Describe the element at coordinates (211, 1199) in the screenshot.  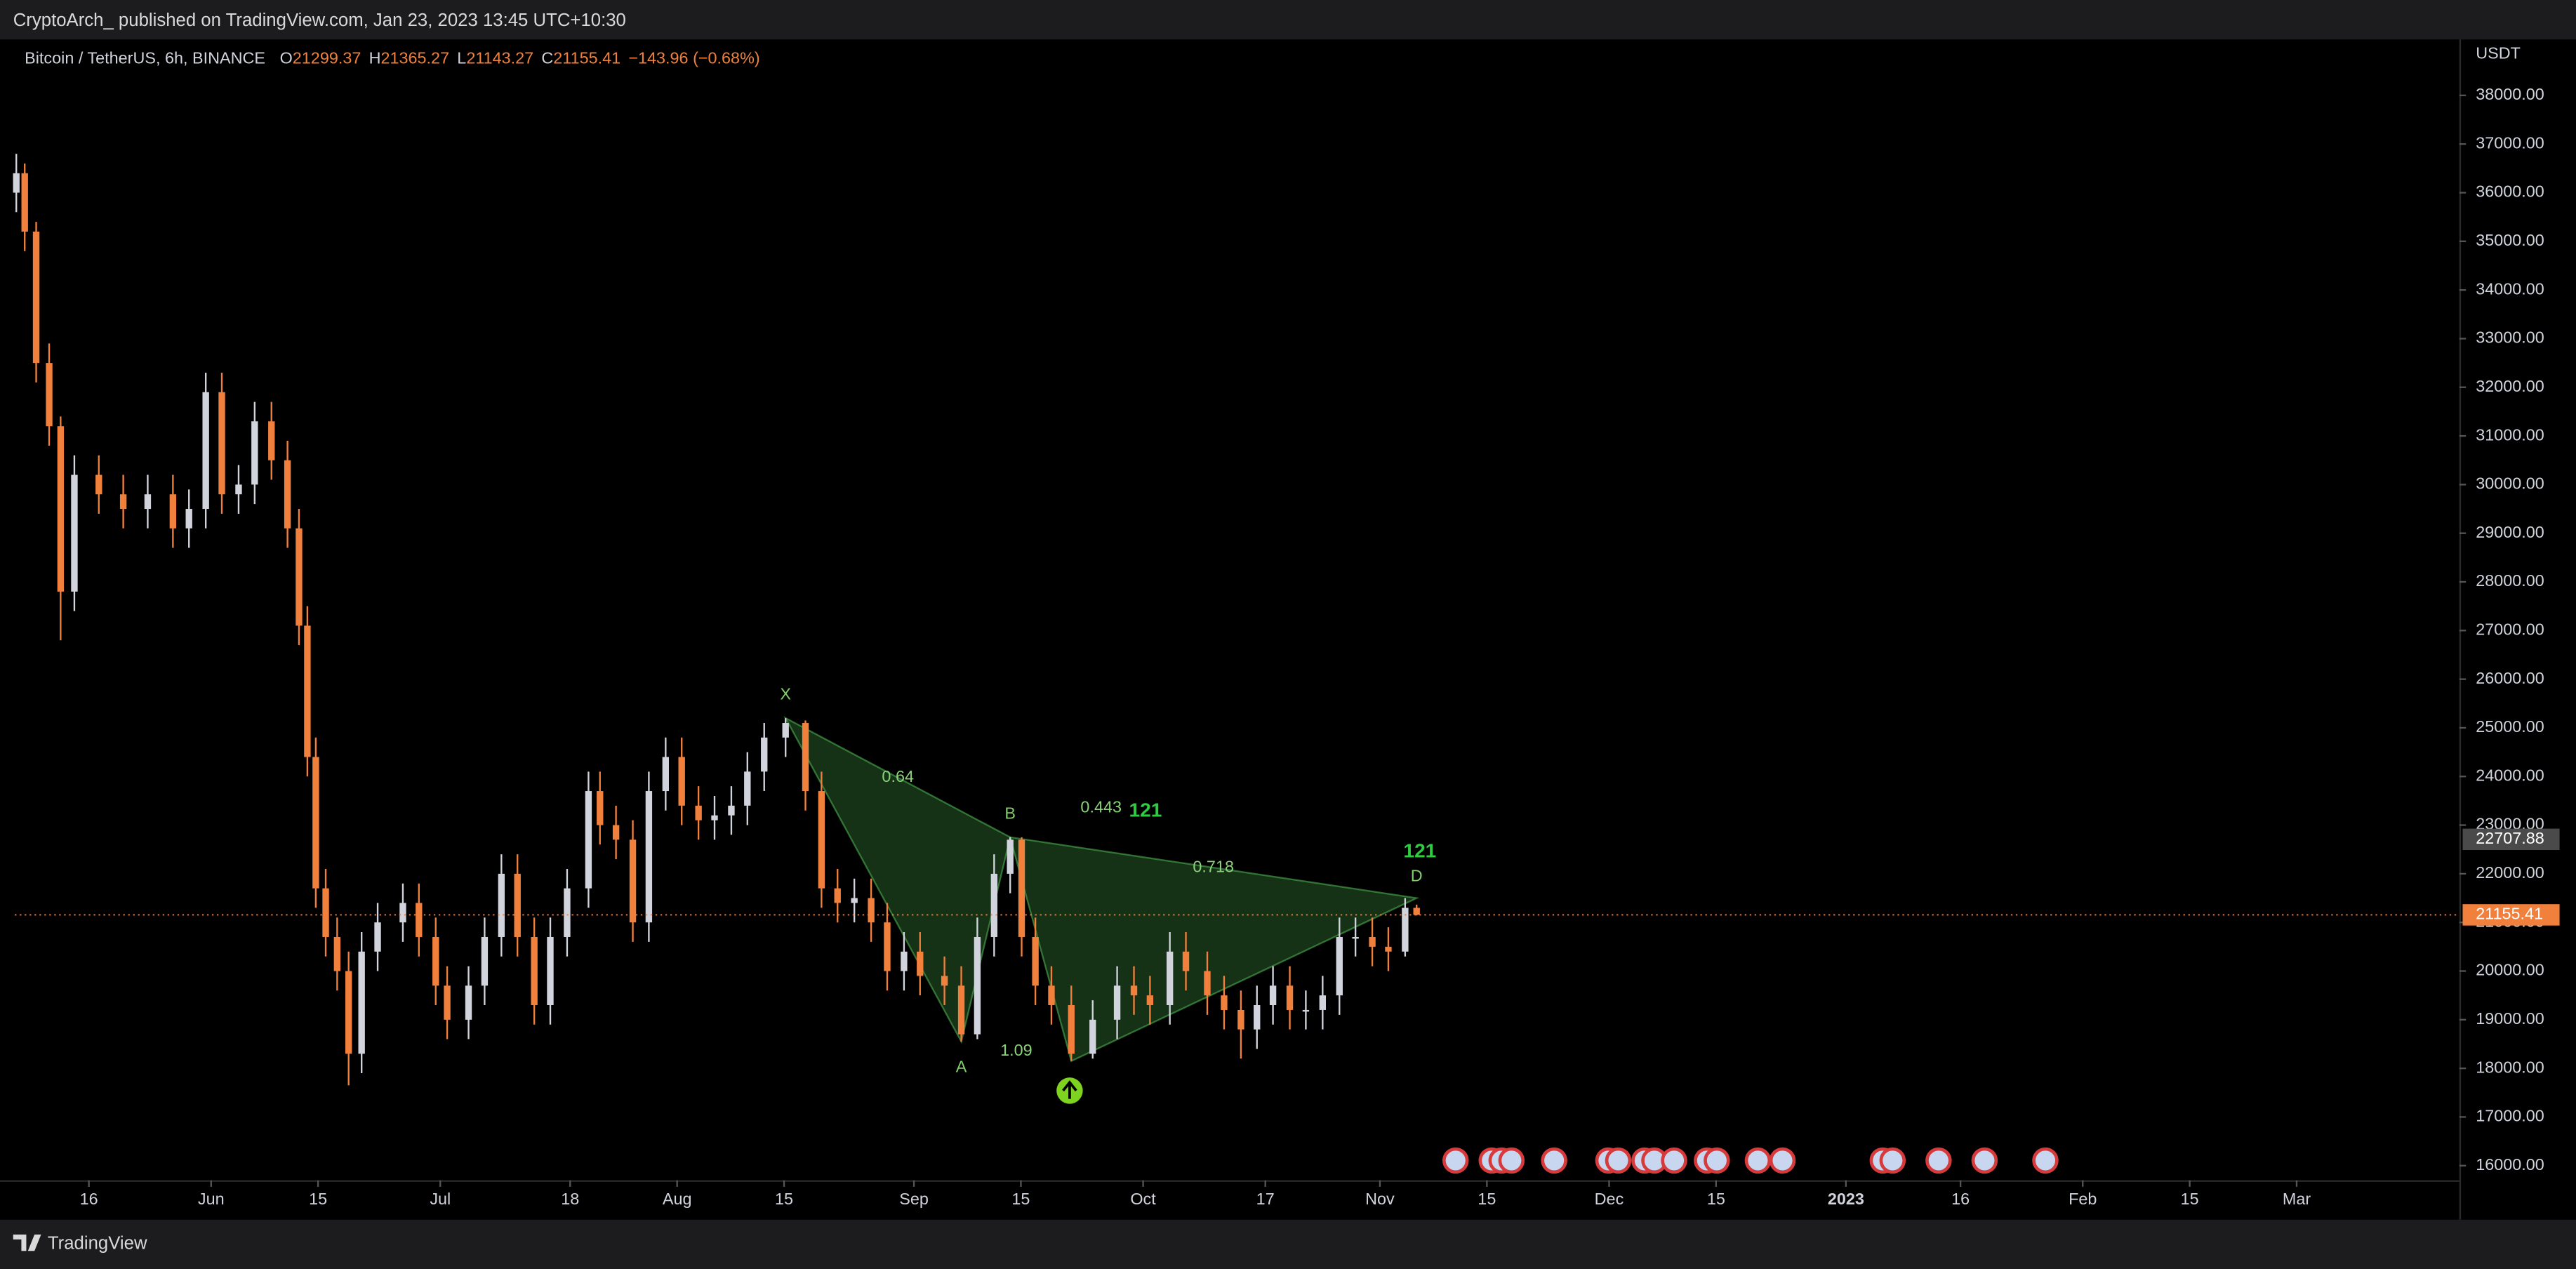
I see `x-tick-label: Jun` at that location.